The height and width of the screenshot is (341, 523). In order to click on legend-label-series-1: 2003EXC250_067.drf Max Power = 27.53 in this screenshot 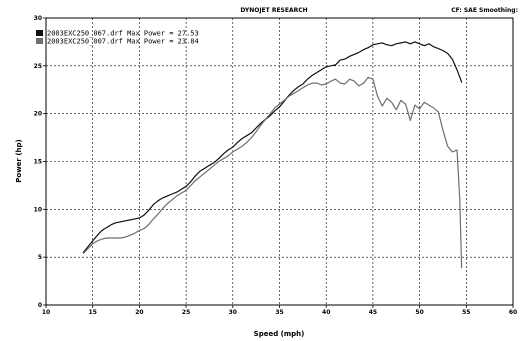, I will do `click(123, 34)`.